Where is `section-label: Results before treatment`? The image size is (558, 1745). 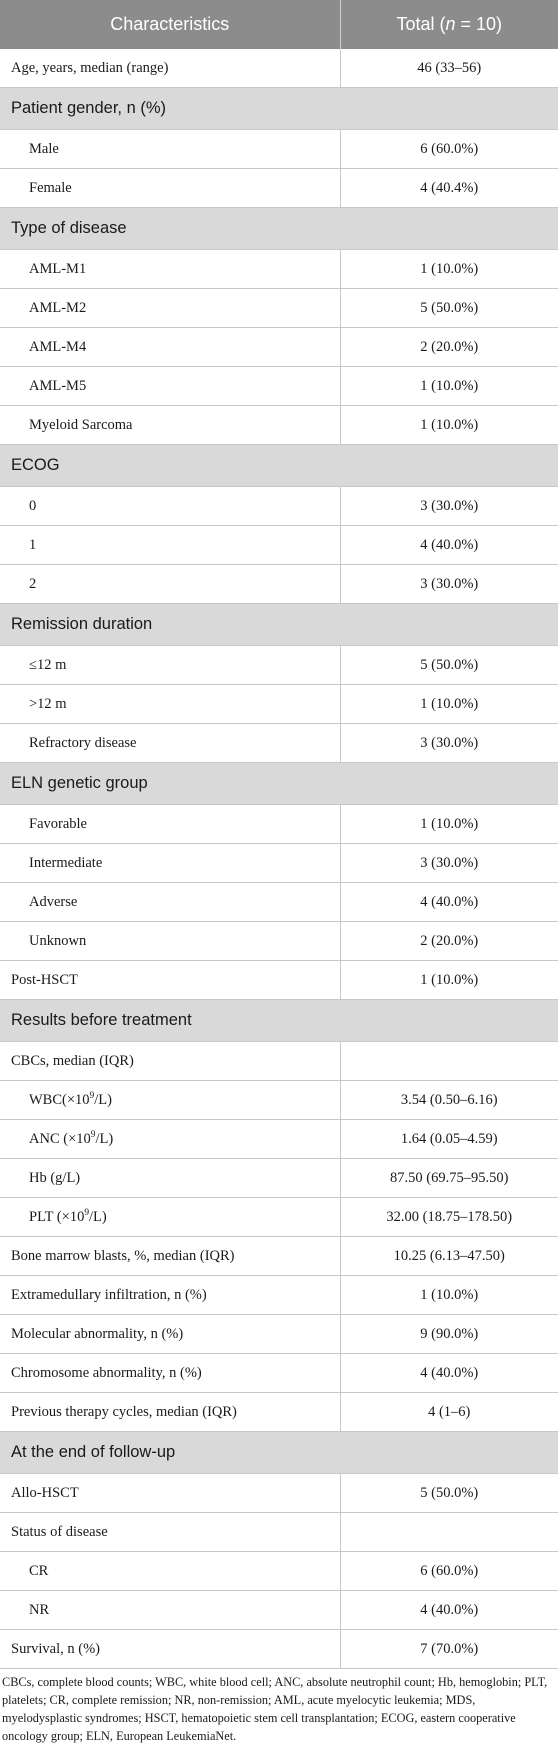 section-label: Results before treatment is located at coordinates (170, 1020).